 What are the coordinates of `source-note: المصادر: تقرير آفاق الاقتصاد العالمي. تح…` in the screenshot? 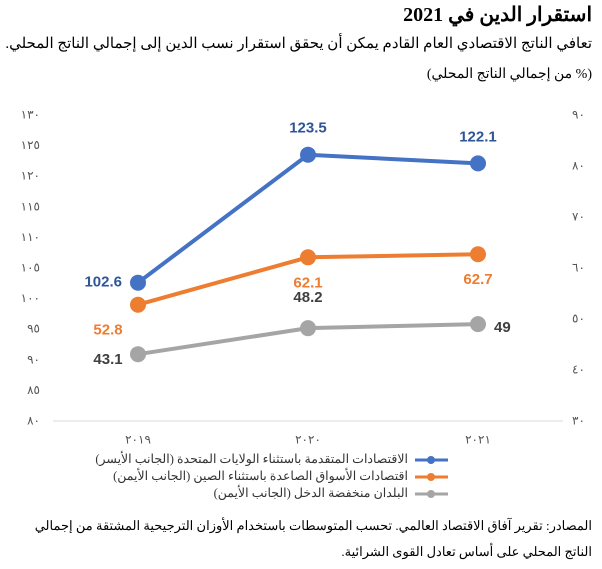 It's located at (313, 538).